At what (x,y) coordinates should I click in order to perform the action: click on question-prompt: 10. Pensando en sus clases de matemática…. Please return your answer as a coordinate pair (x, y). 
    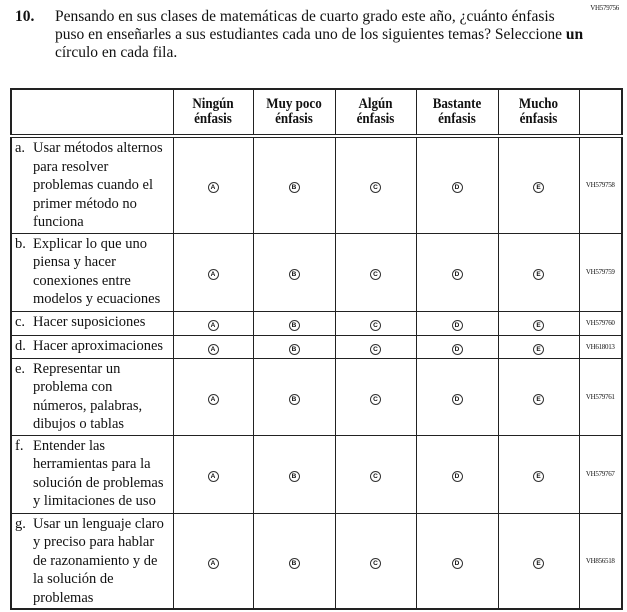
    Looking at the image, I should click on (300, 35).